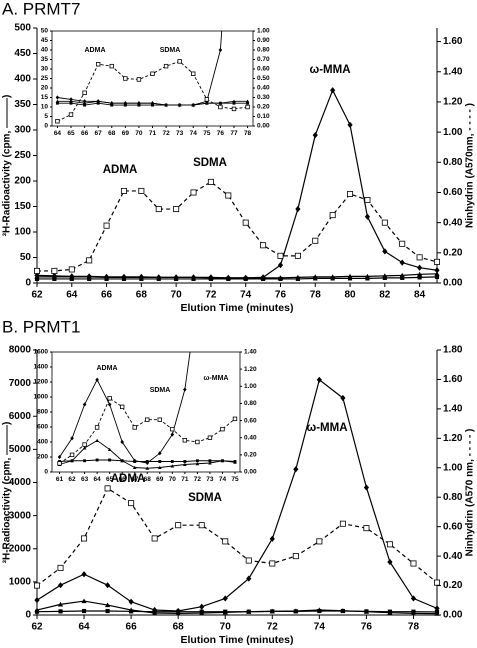  I want to click on y-tick-label: 350, so click(22, 104).